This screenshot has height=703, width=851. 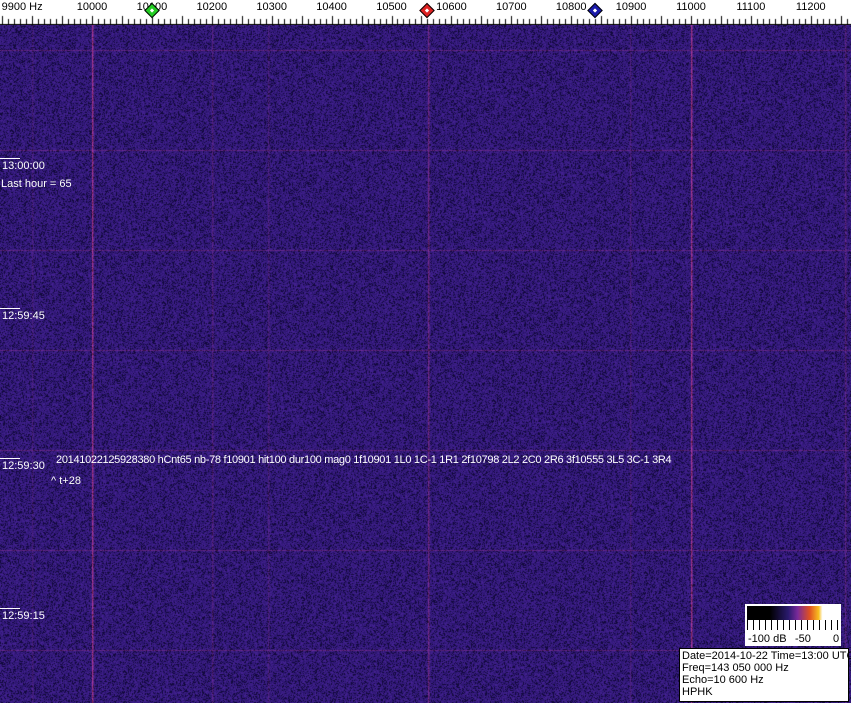 I want to click on legend-label: 0, so click(x=836, y=639).